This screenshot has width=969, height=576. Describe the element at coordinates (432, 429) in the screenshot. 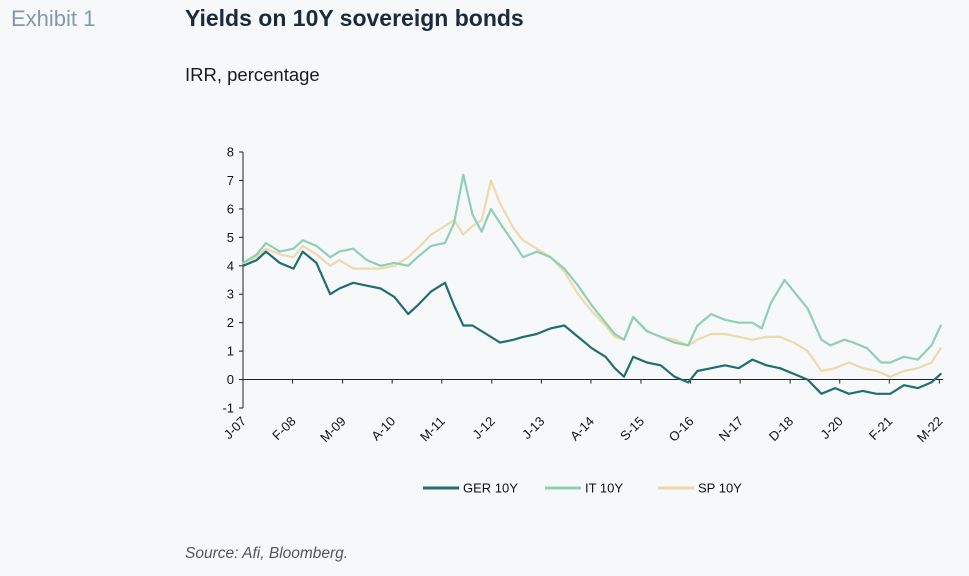

I see `x-tick-label: M-11` at that location.